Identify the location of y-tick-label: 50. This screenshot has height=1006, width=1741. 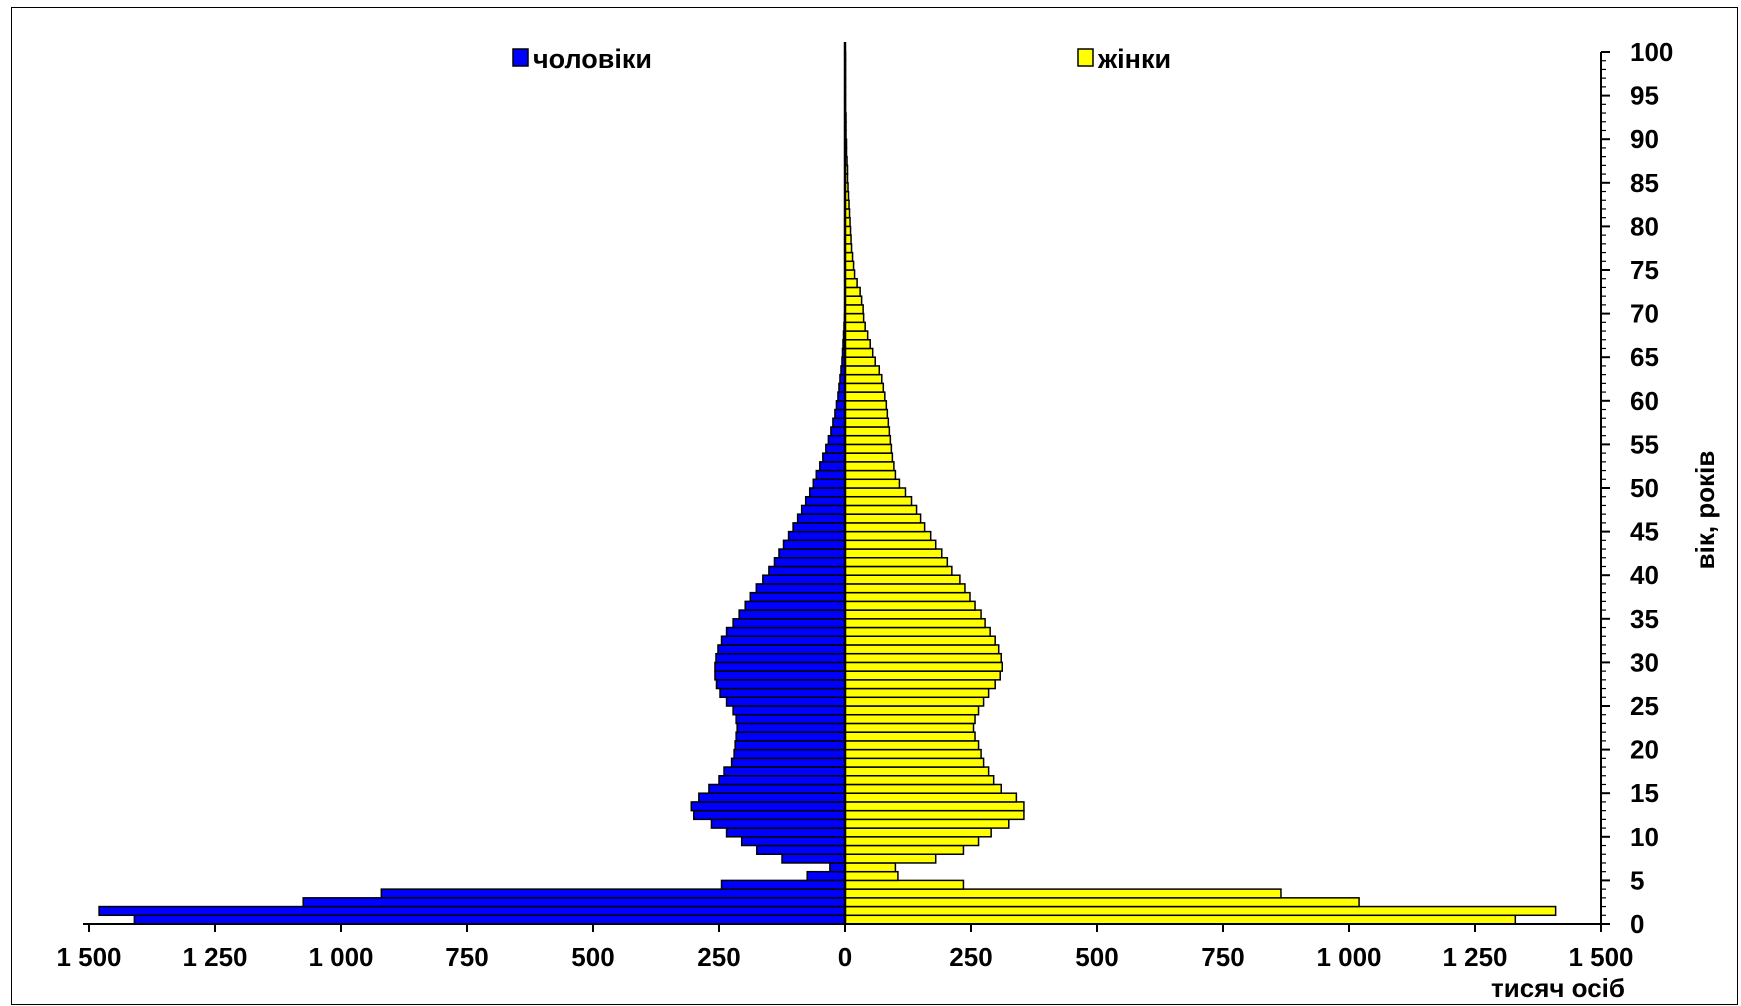
(1644, 488).